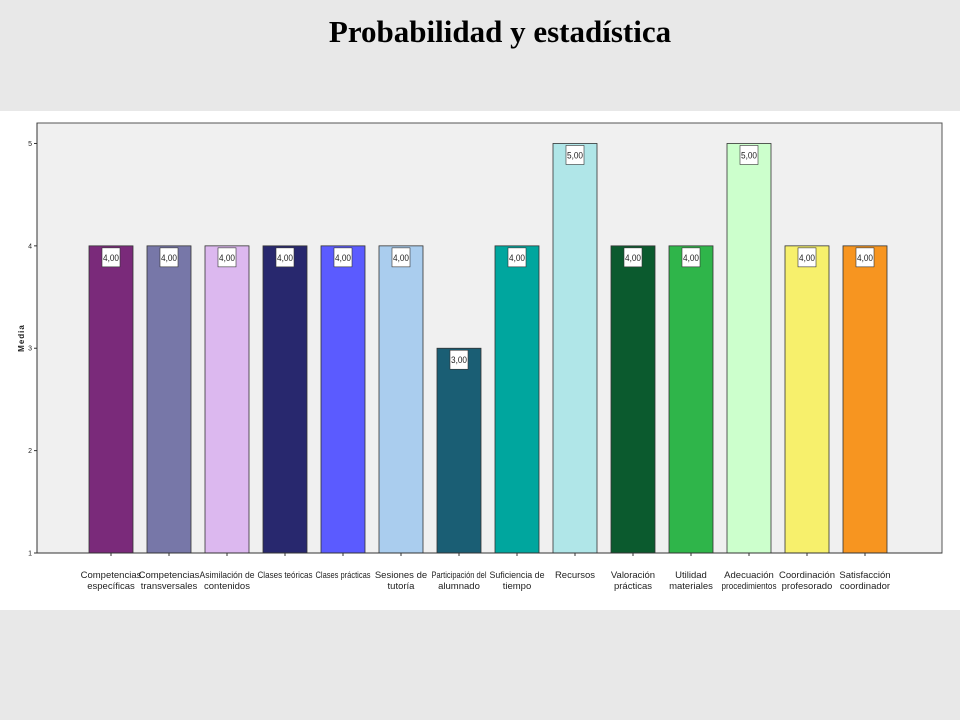 The height and width of the screenshot is (720, 960). Describe the element at coordinates (111, 586) in the screenshot. I see `x-category-label: específicas` at that location.